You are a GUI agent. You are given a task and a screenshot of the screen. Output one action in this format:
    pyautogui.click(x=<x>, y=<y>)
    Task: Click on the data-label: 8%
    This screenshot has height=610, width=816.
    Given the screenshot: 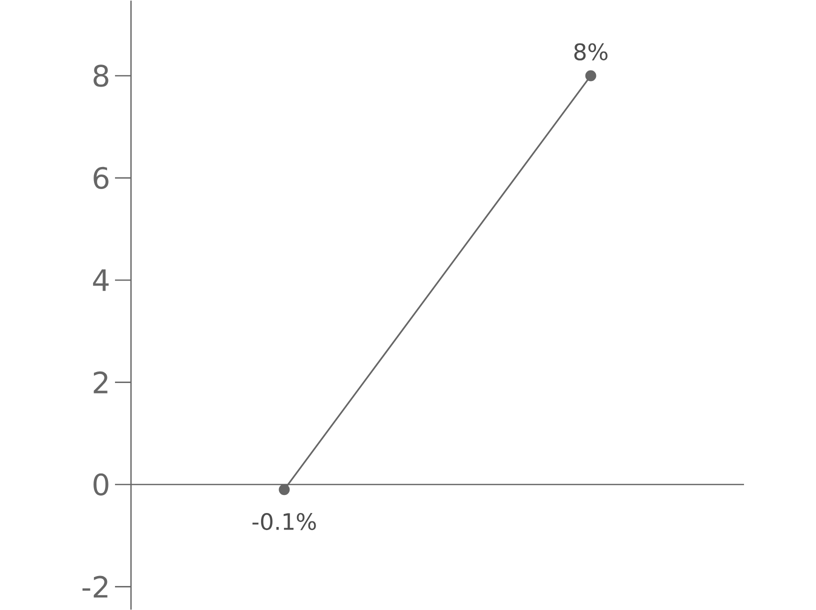 What is the action you would take?
    pyautogui.click(x=591, y=51)
    